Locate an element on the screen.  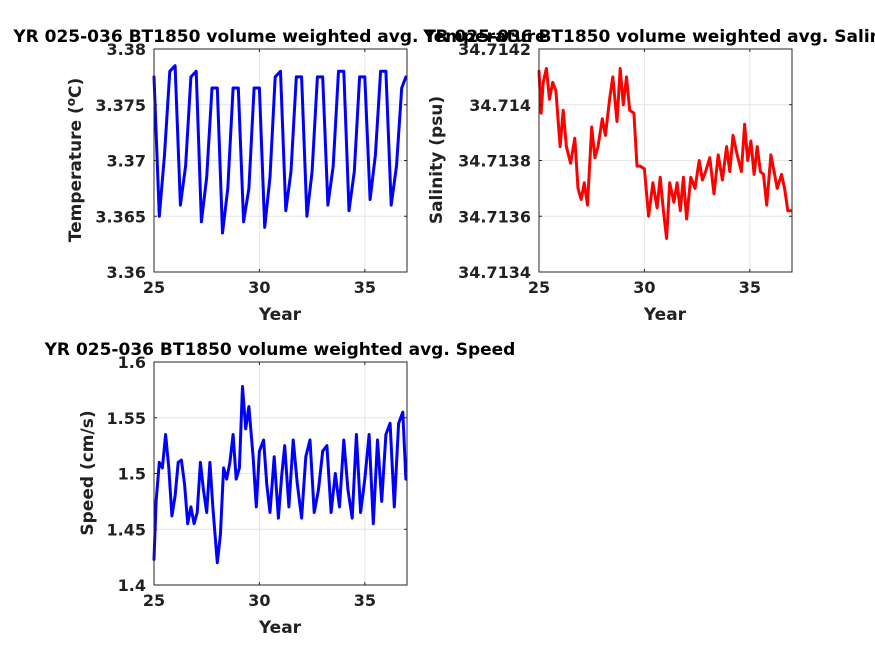
salinity-series-line is located at coordinates (665, 153).